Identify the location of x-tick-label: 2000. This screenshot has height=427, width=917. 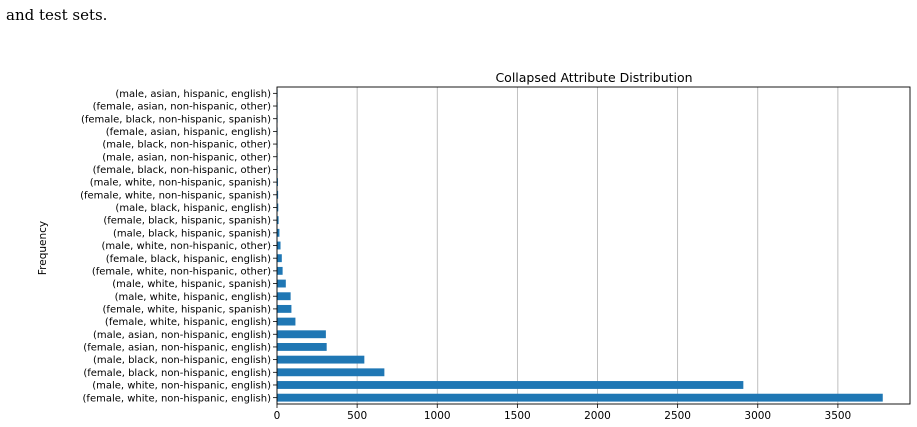
(597, 416).